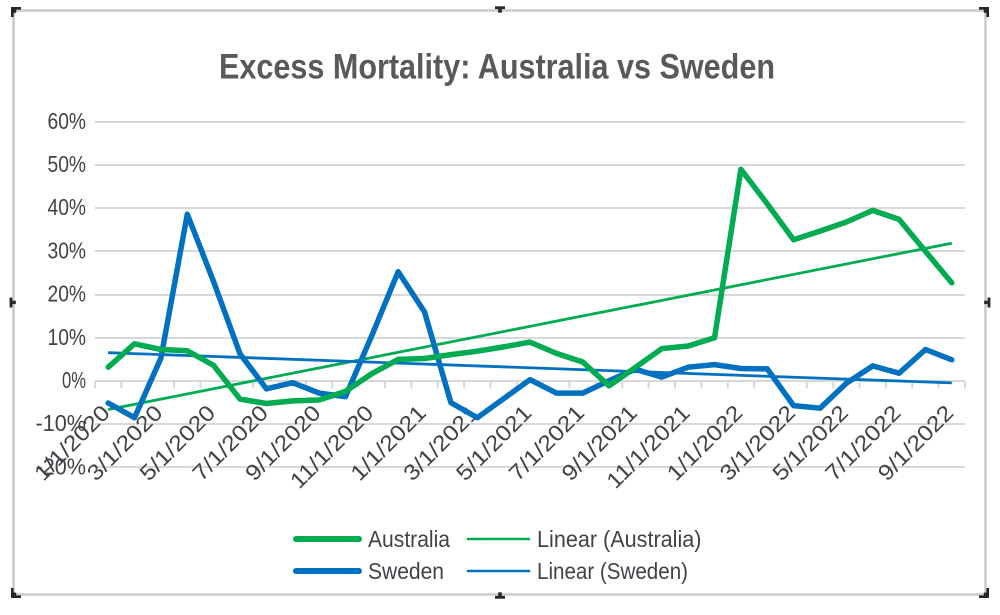 Image resolution: width=1000 pixels, height=615 pixels. What do you see at coordinates (67, 121) in the screenshot?
I see `svg-text: 60%` at bounding box center [67, 121].